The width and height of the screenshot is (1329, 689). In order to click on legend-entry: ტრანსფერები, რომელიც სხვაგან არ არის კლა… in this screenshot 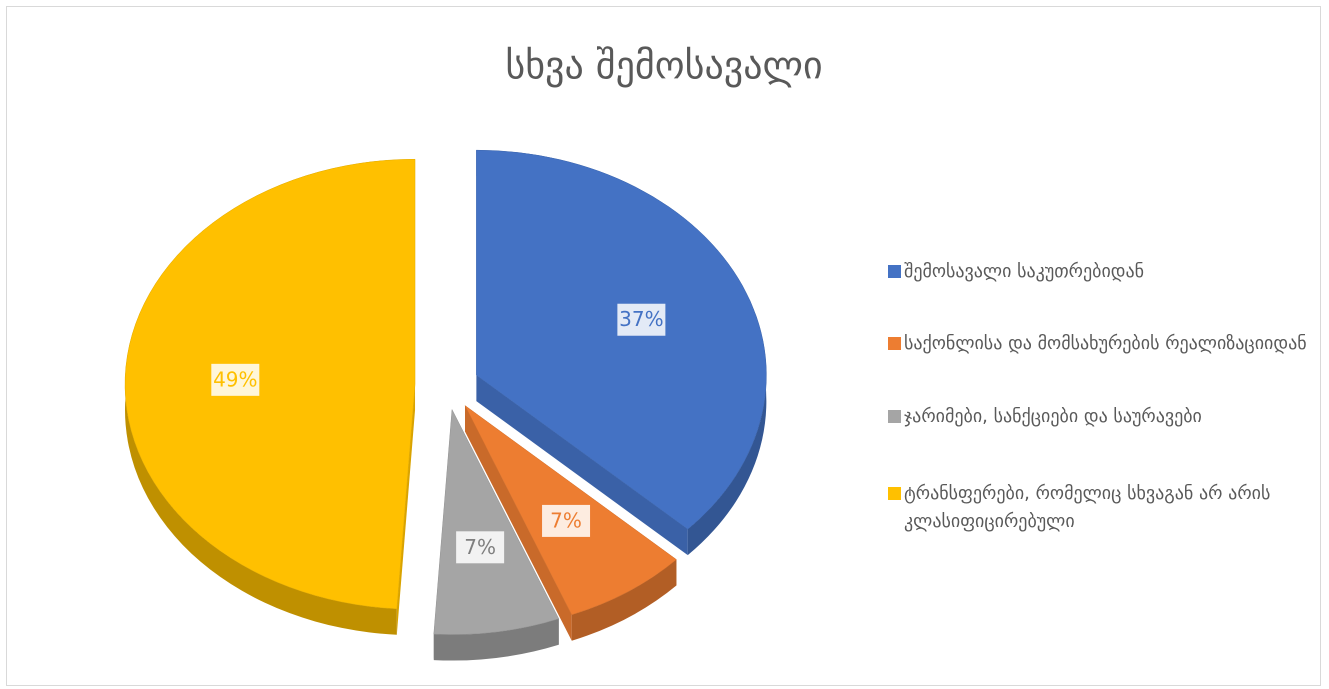, I will do `click(1098, 508)`.